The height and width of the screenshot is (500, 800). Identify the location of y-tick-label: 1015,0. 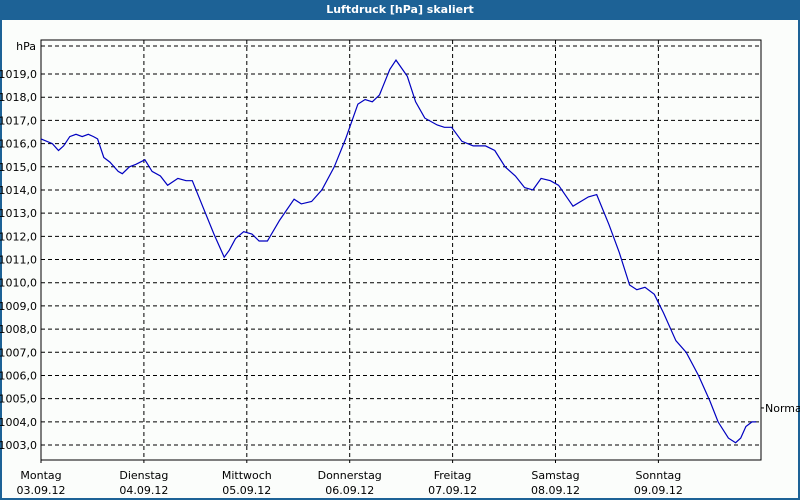
(18, 167).